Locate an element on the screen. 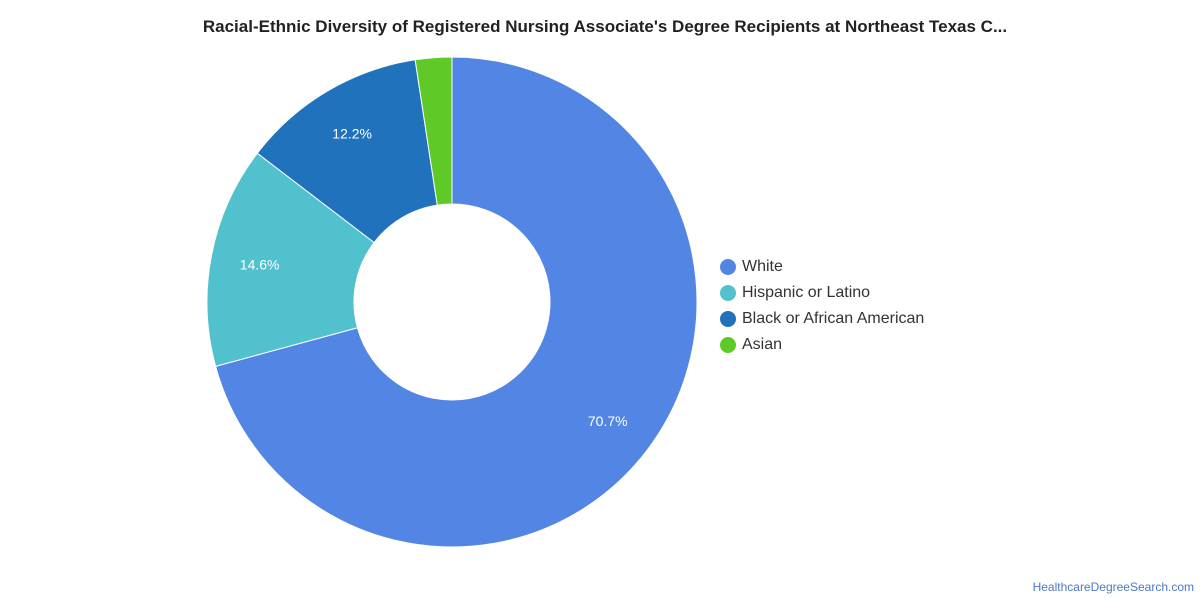 The height and width of the screenshot is (600, 1200). data-label: 70.7% is located at coordinates (608, 421).